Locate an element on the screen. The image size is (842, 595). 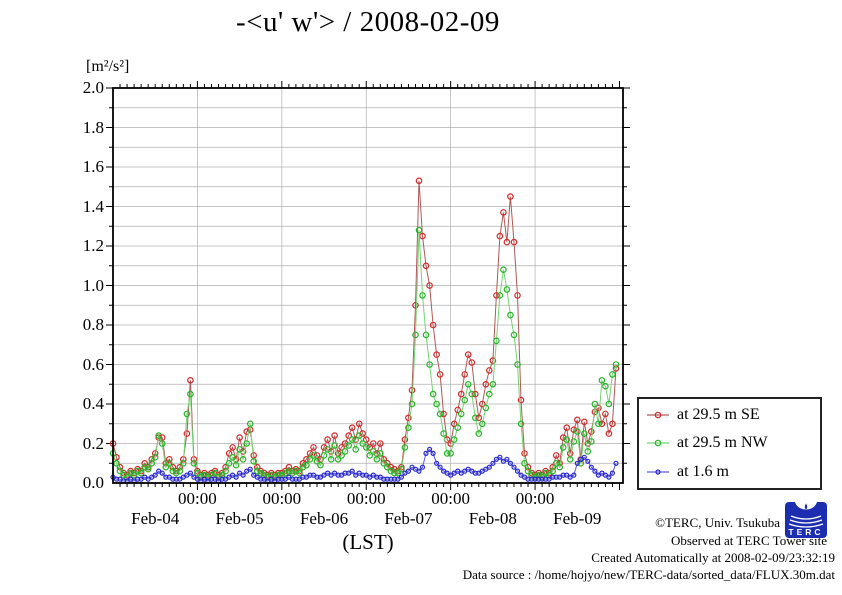
y-tick-label: 0.2 is located at coordinates (93, 443).